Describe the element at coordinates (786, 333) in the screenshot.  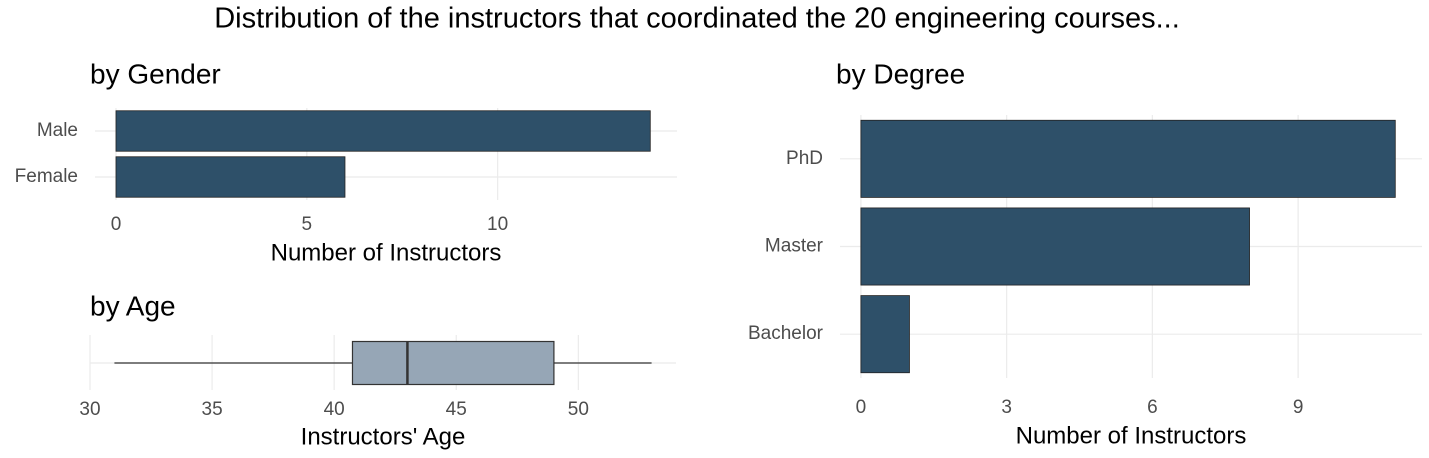
I see `y-tick-label: Bachelor` at that location.